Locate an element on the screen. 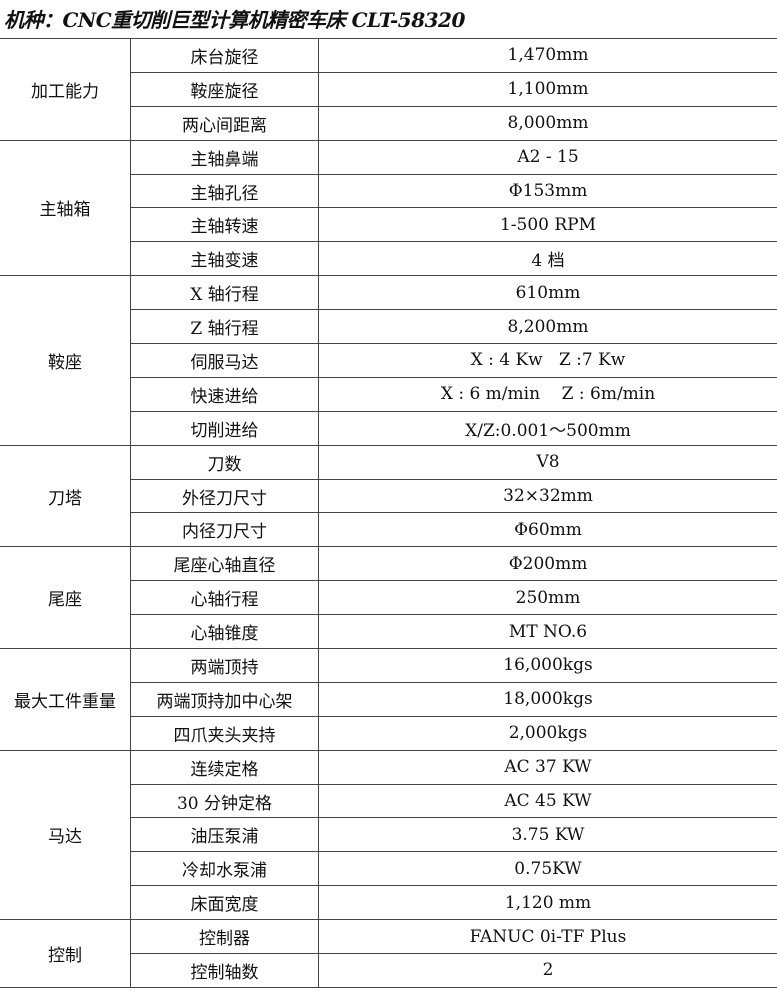 The height and width of the screenshot is (991, 777). table-row: 切削进给 X/Z:0.001～500mm is located at coordinates (388, 428).